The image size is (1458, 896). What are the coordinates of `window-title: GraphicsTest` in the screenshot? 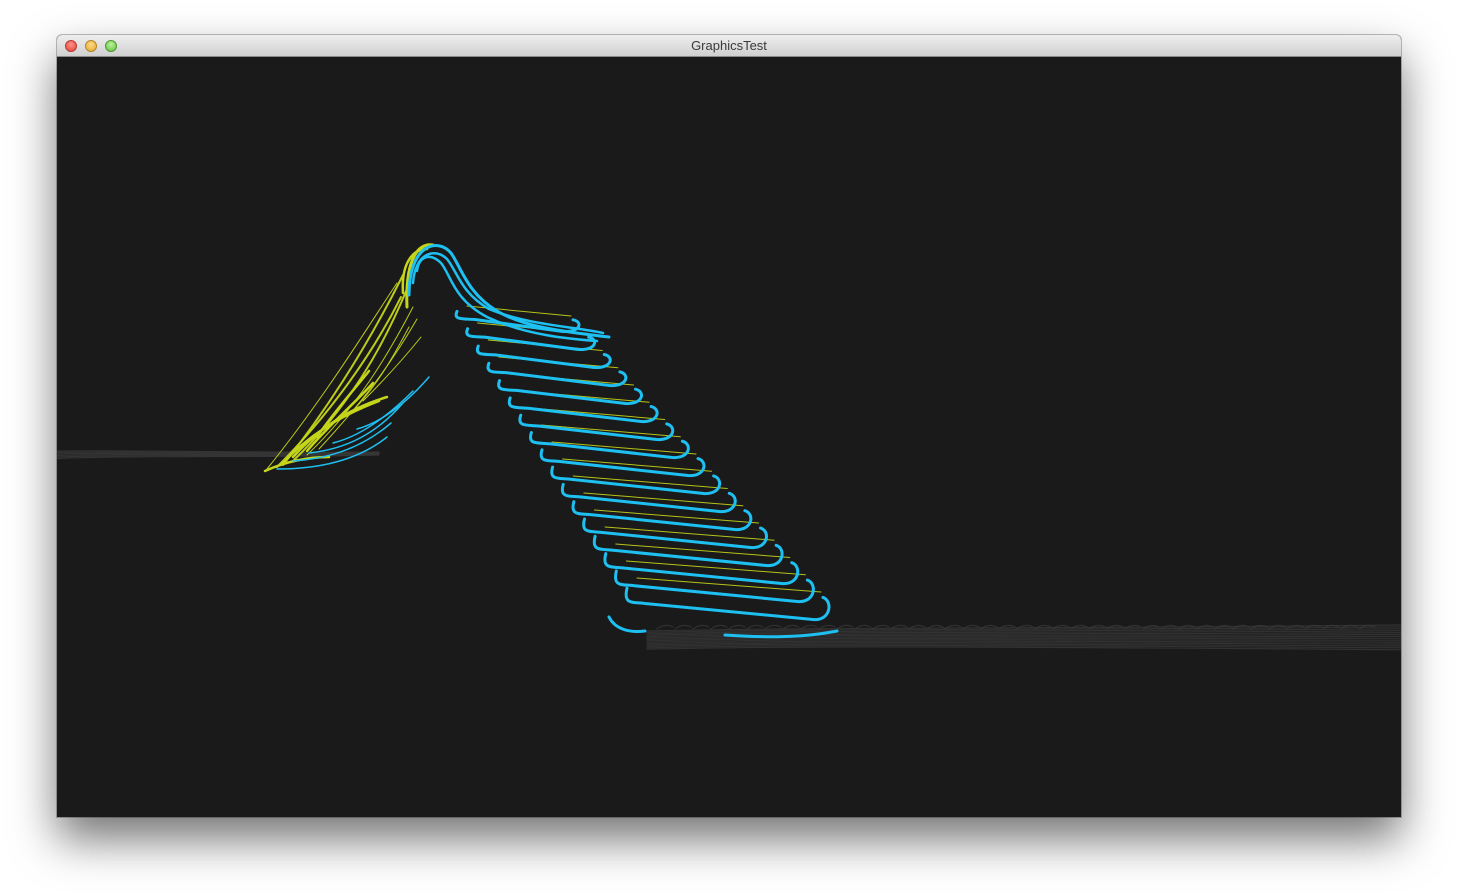 It's located at (729, 45).